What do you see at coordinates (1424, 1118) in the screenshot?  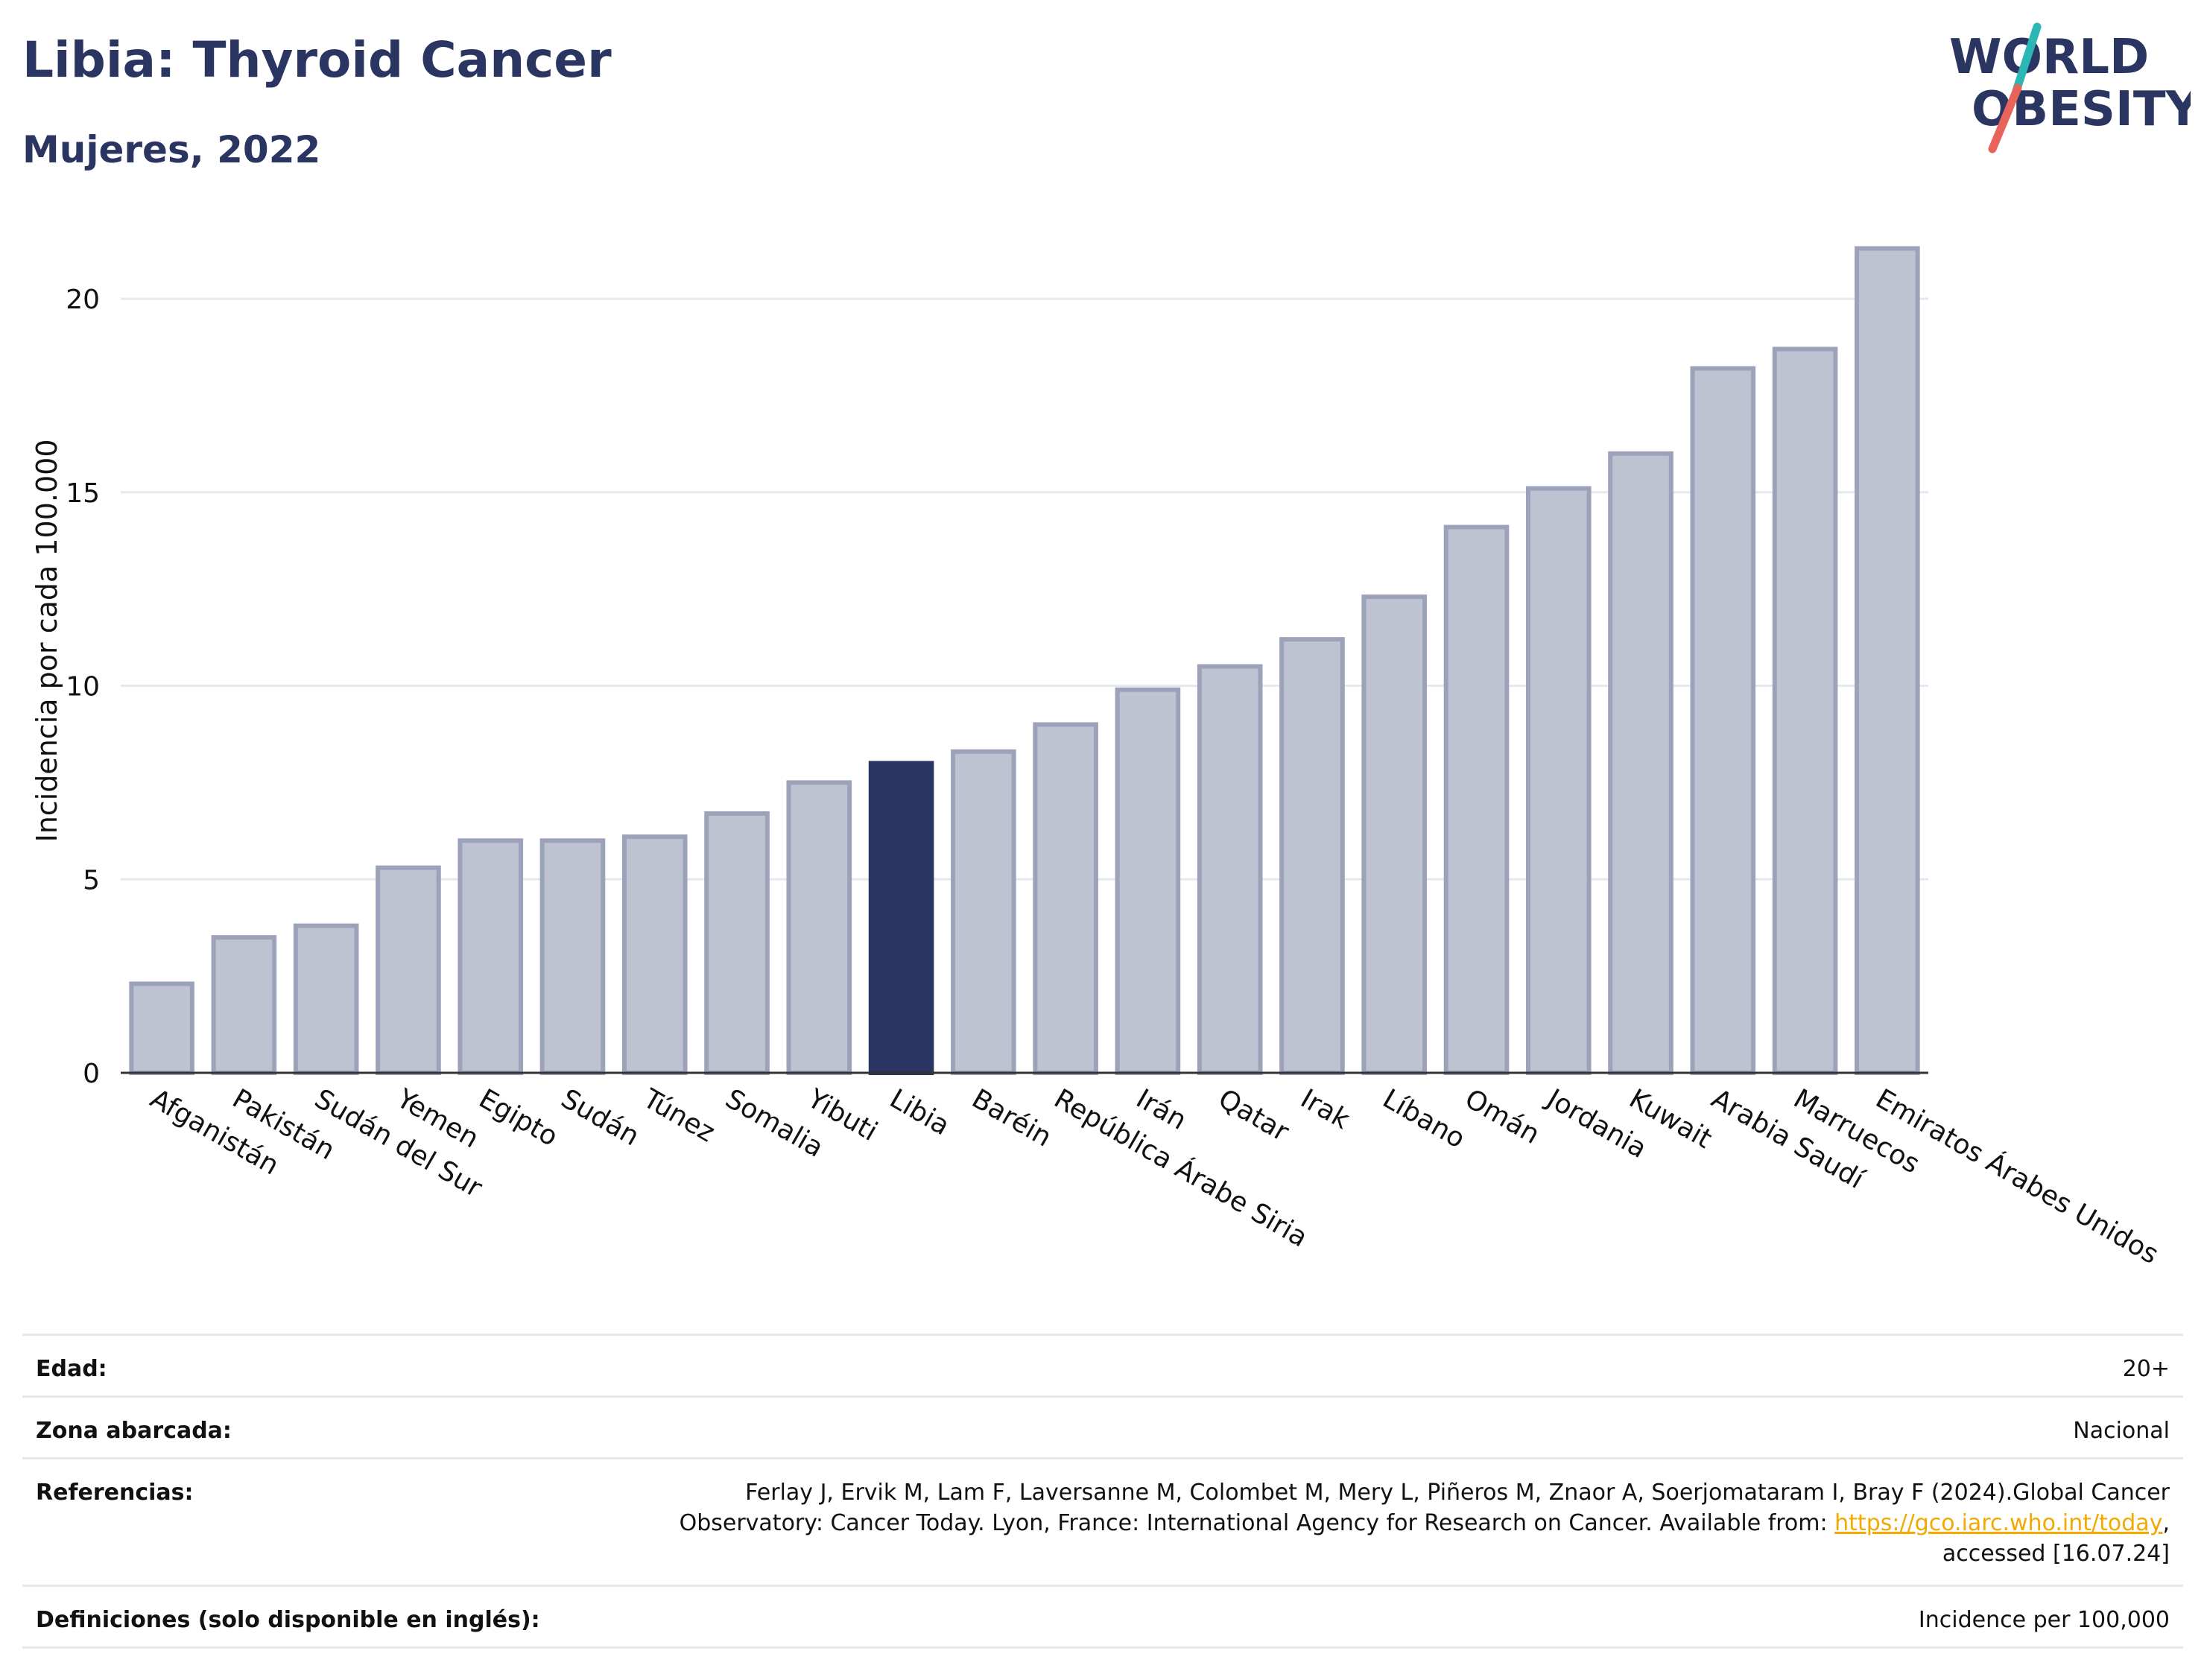 I see `x-tick-label: Líbano` at bounding box center [1424, 1118].